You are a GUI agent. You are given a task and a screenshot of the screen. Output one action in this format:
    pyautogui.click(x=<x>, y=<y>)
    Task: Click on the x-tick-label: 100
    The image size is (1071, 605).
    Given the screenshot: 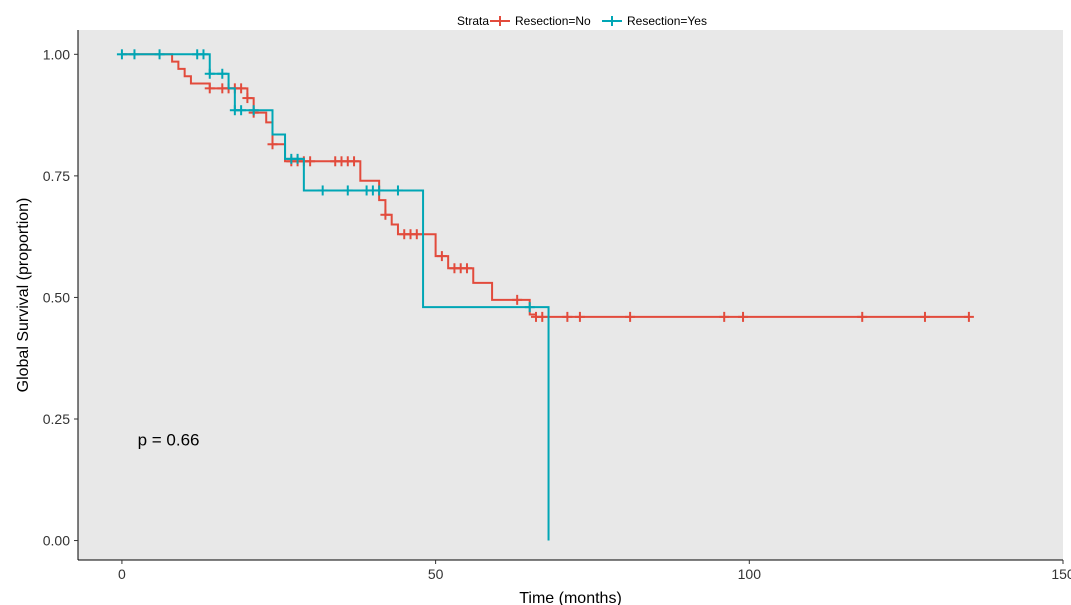 What is the action you would take?
    pyautogui.click(x=750, y=574)
    